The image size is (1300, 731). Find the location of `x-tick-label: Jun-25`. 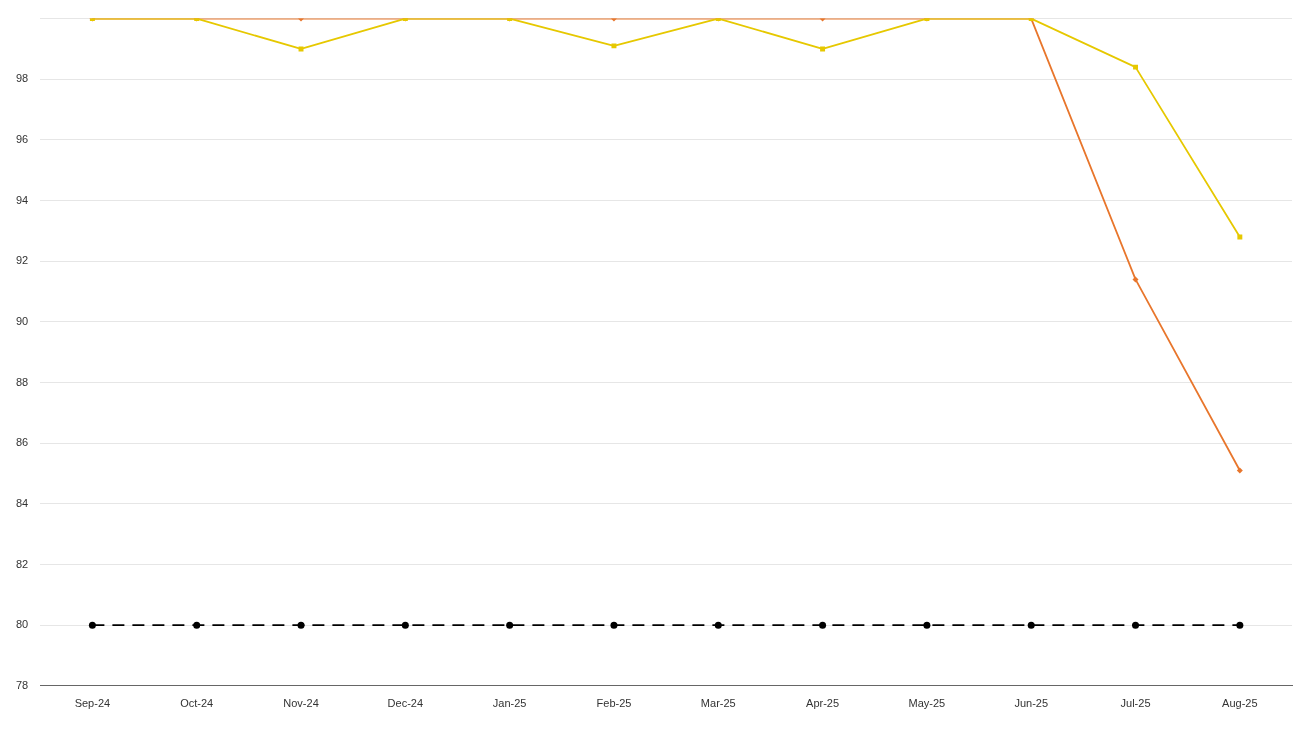

x-tick-label: Jun-25 is located at coordinates (1031, 703).